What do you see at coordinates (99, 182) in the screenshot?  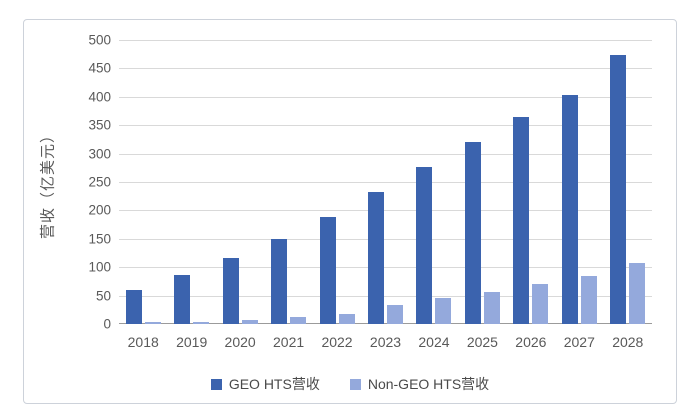 I see `y-tick-label: 250` at bounding box center [99, 182].